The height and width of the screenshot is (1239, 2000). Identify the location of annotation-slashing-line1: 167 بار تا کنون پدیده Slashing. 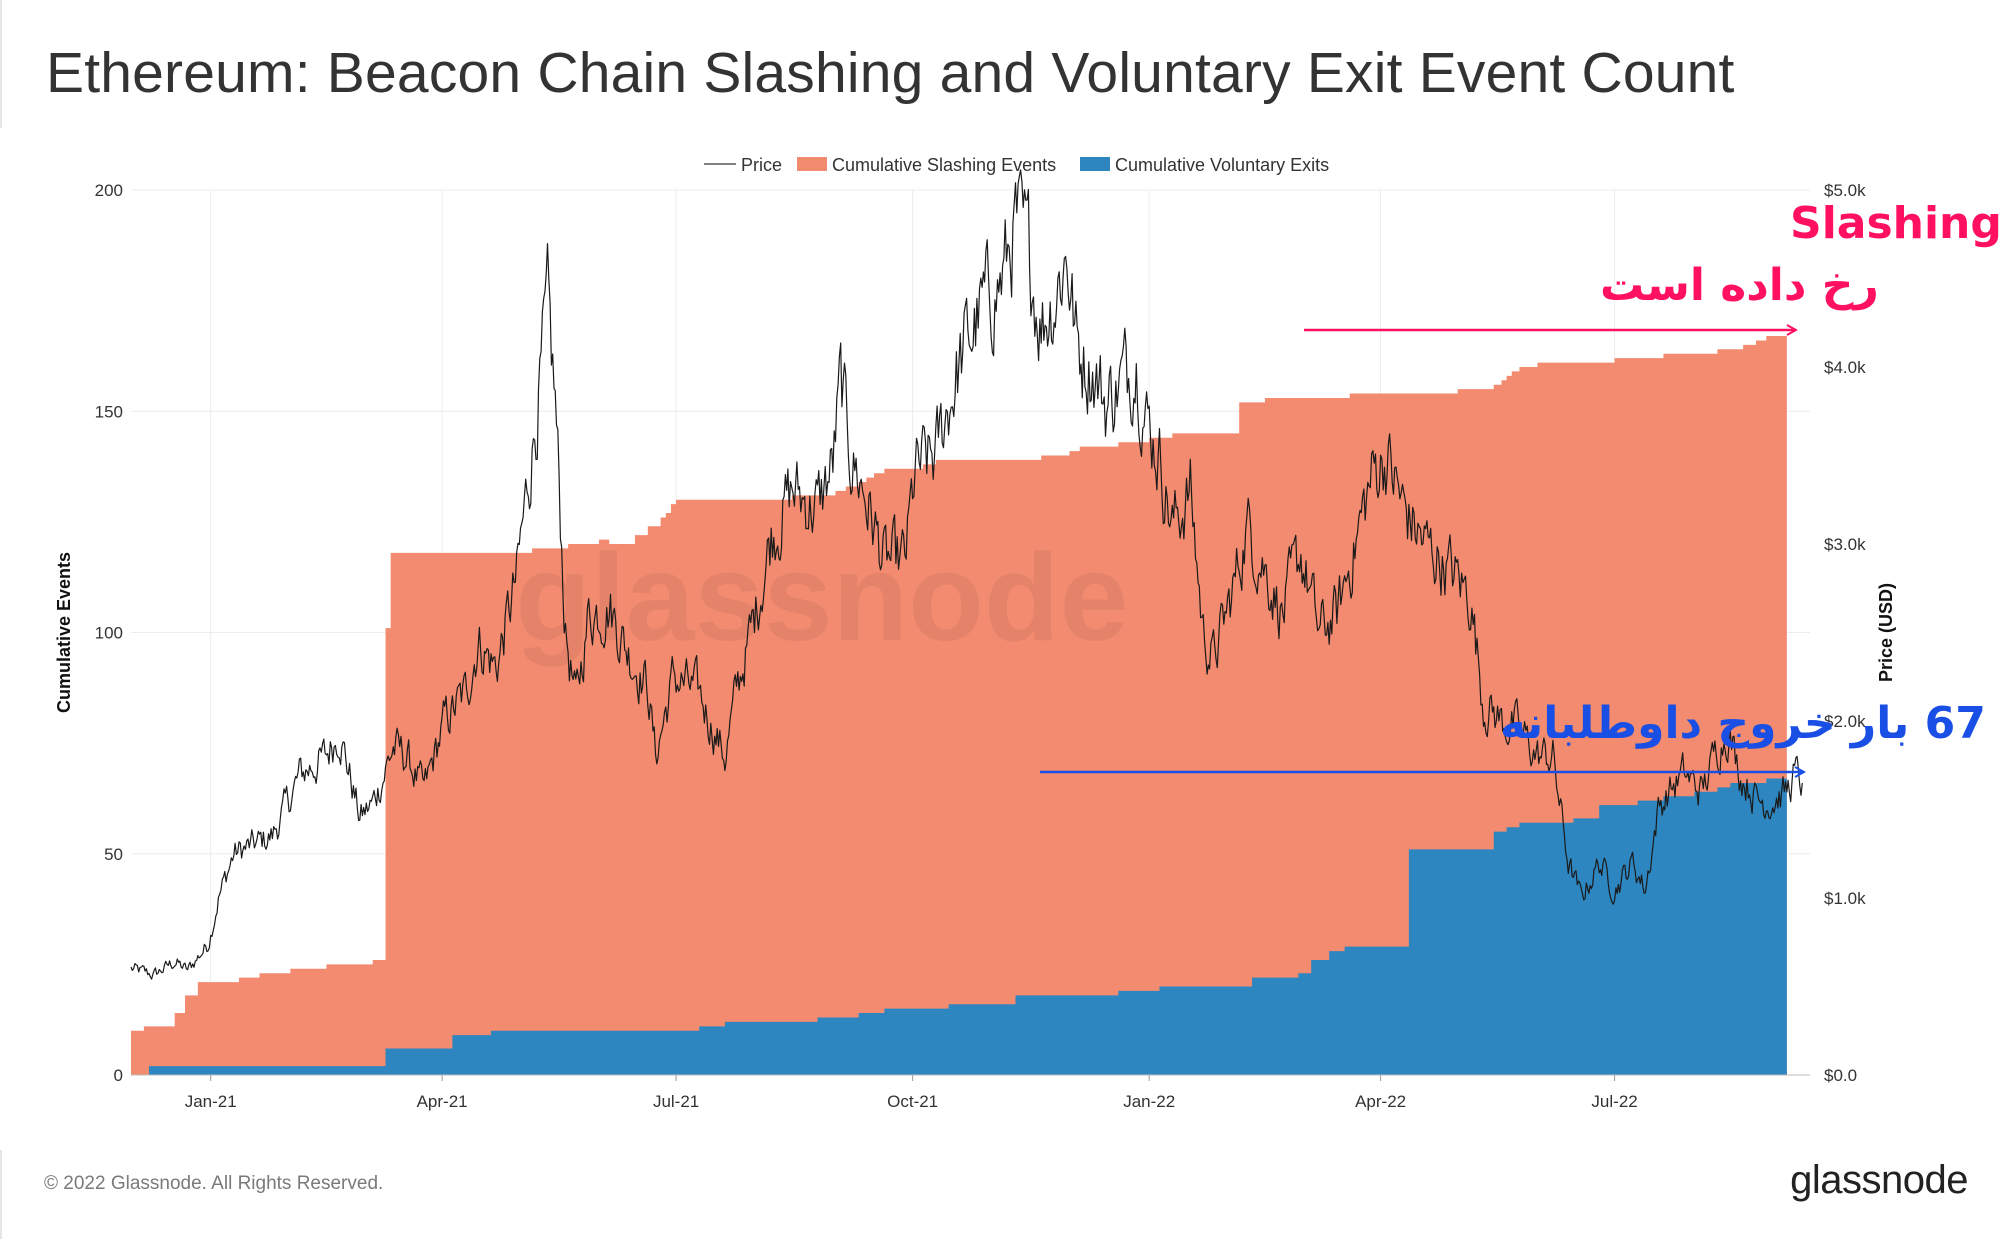
(1895, 223).